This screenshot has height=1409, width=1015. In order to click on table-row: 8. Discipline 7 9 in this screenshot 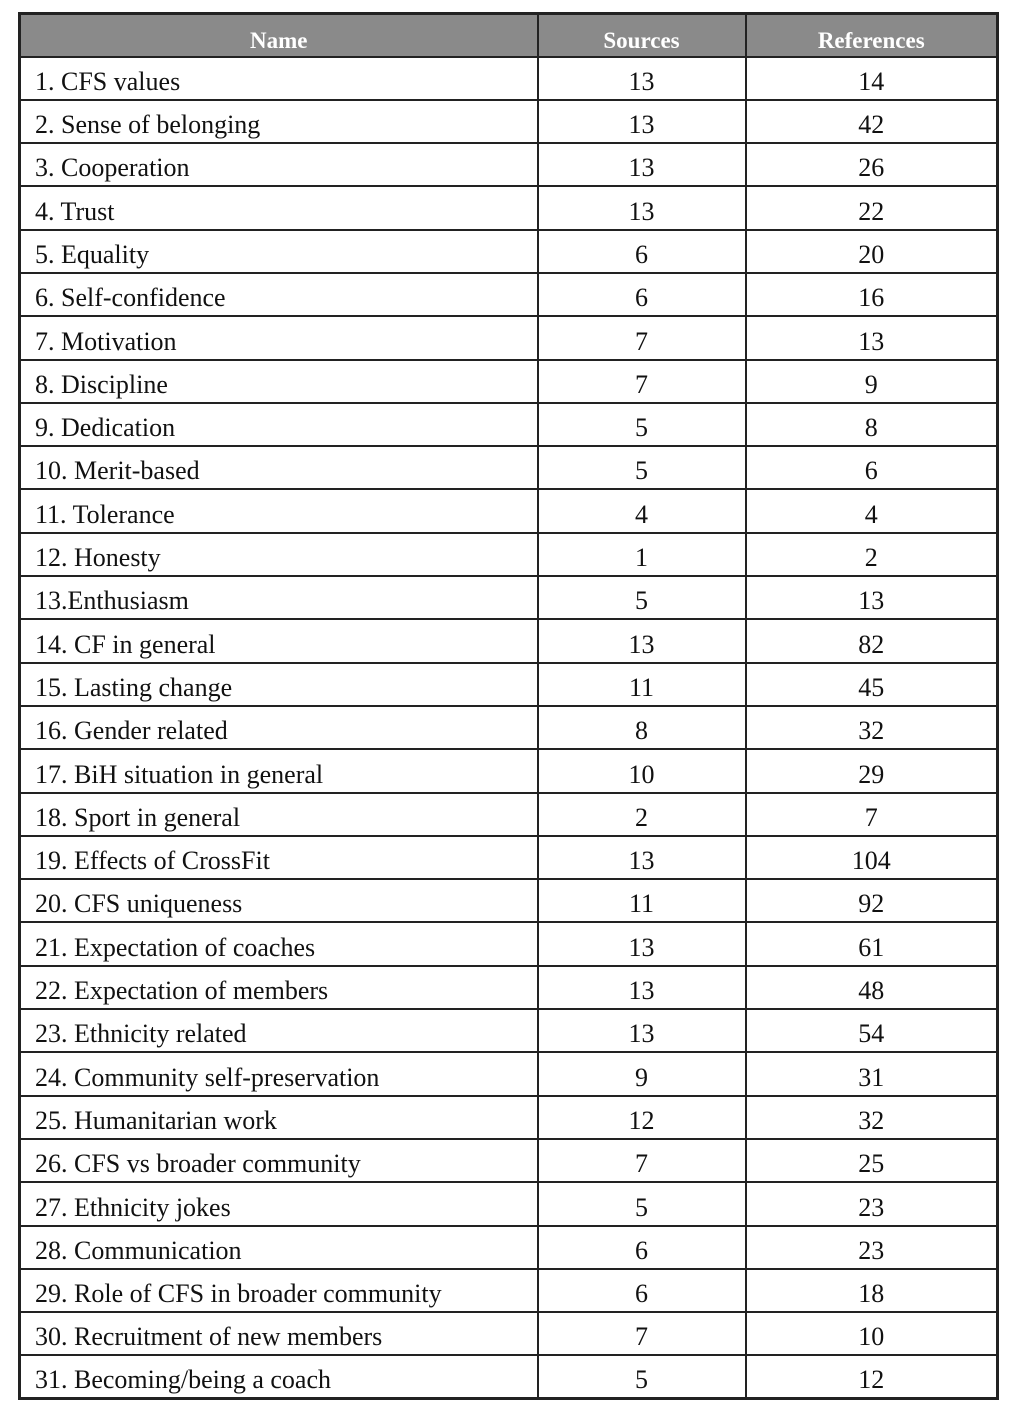, I will do `click(508, 381)`.